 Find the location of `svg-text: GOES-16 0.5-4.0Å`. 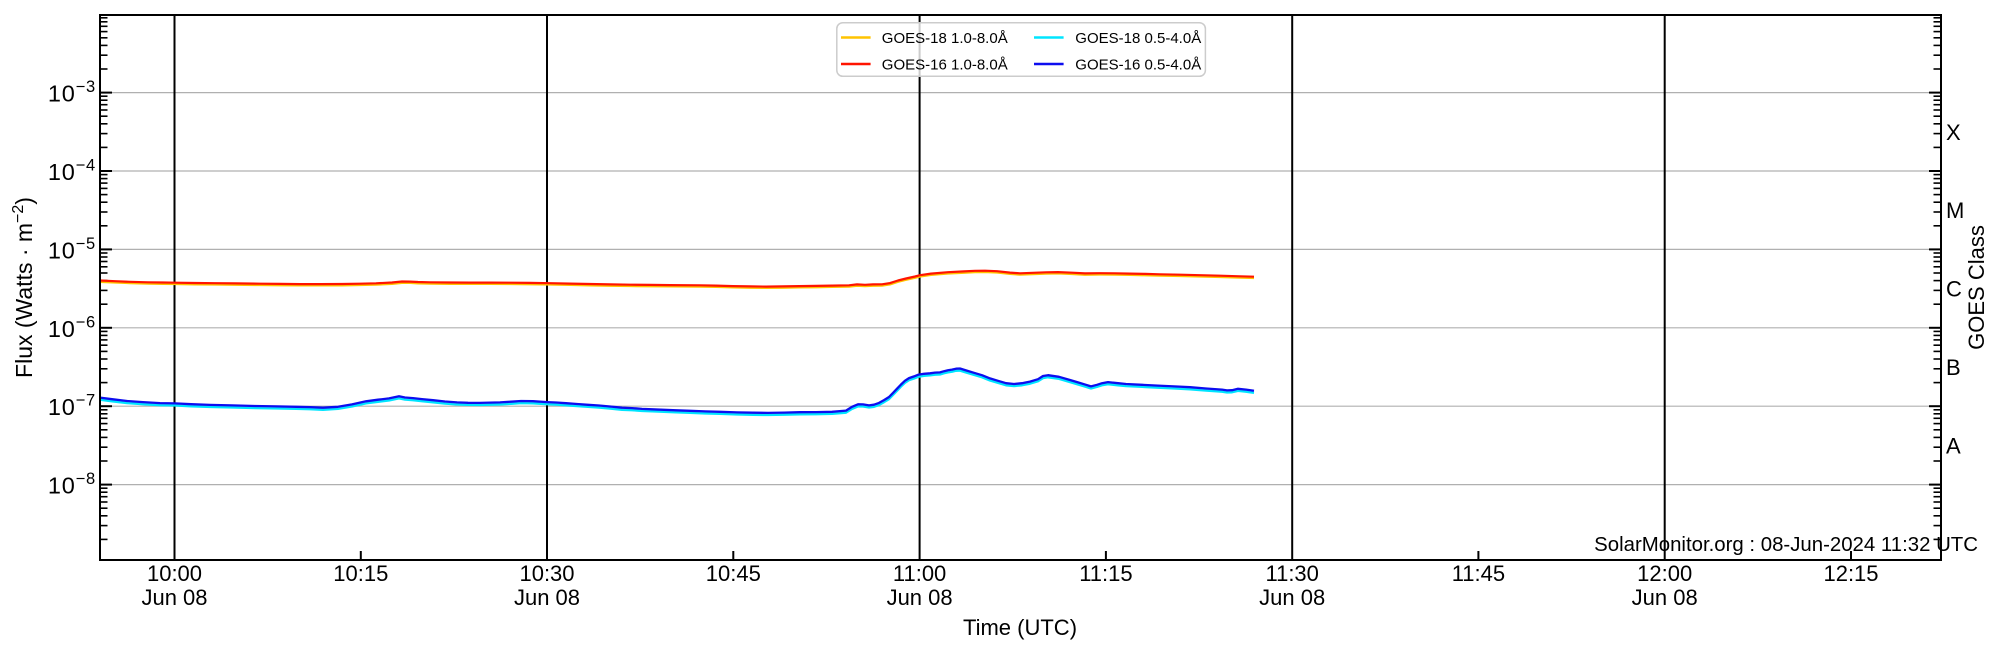

svg-text: GOES-16 0.5-4.0Å is located at coordinates (1138, 64).